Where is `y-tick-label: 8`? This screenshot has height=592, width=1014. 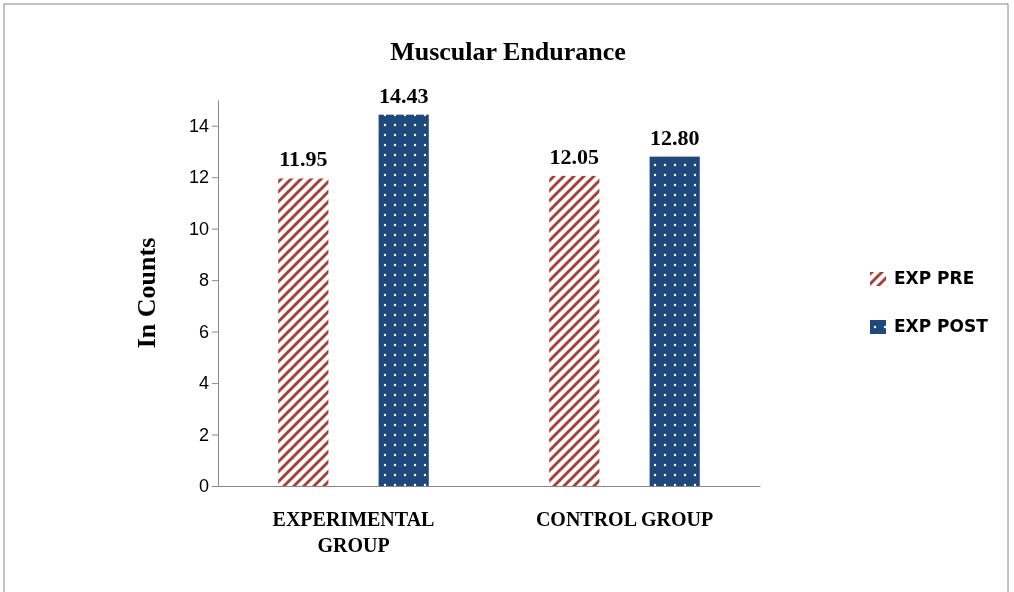
y-tick-label: 8 is located at coordinates (203, 280).